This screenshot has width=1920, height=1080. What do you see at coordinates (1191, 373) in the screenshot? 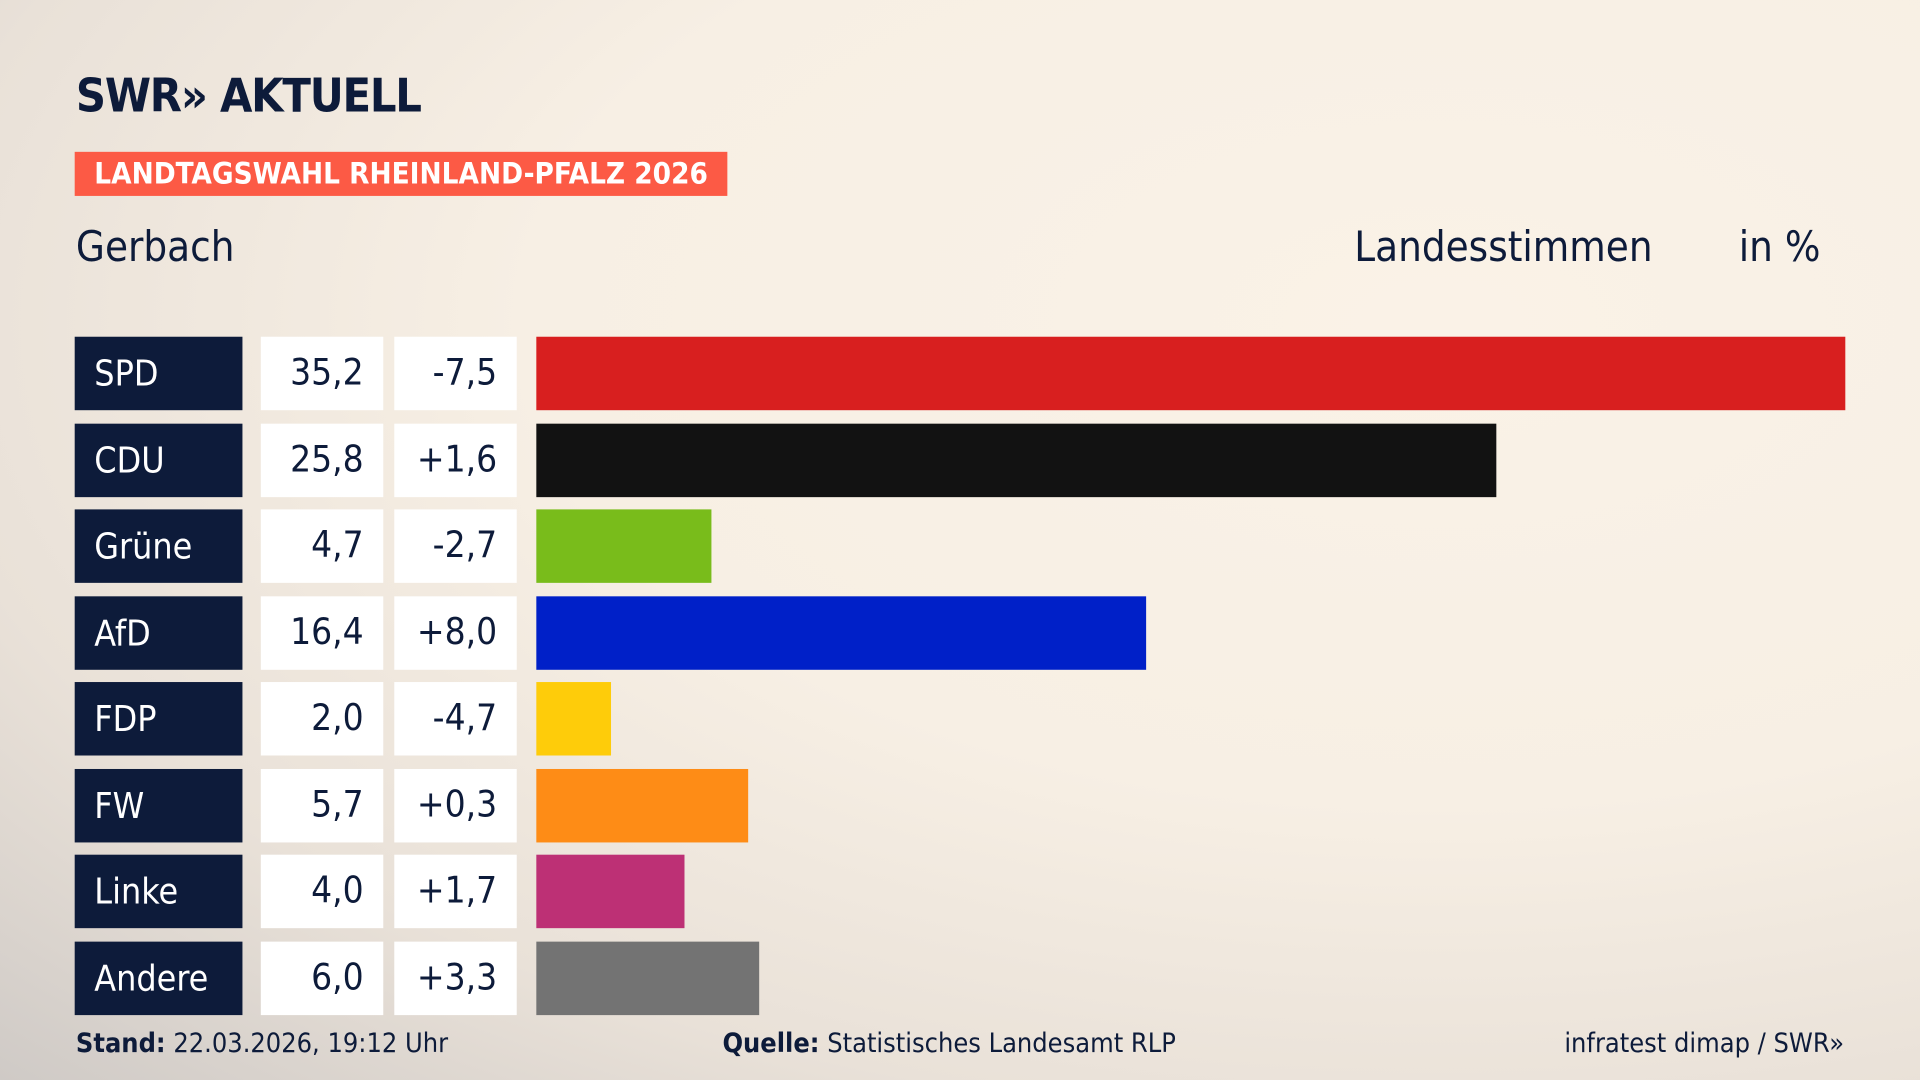
I see `bar-spd` at bounding box center [1191, 373].